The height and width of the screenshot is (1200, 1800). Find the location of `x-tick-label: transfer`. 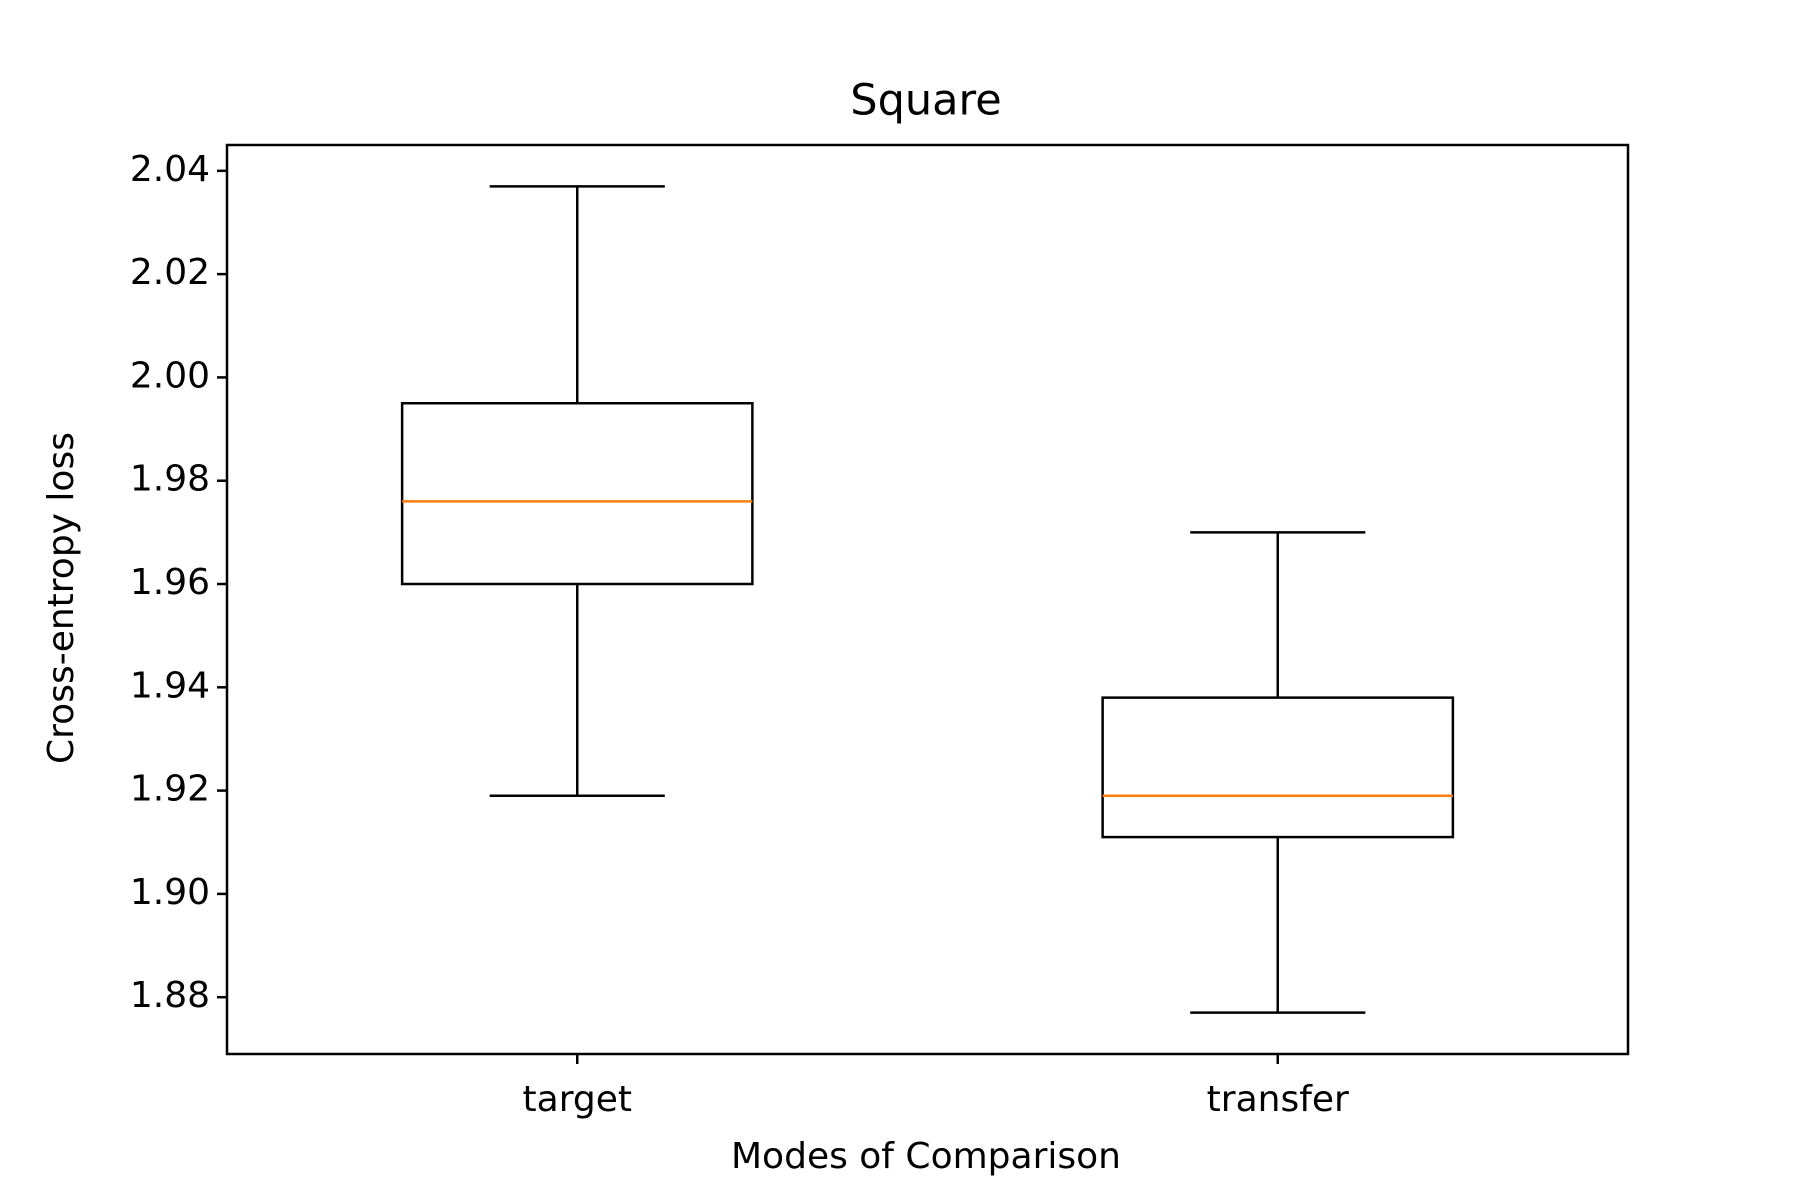

x-tick-label: transfer is located at coordinates (1278, 1099).